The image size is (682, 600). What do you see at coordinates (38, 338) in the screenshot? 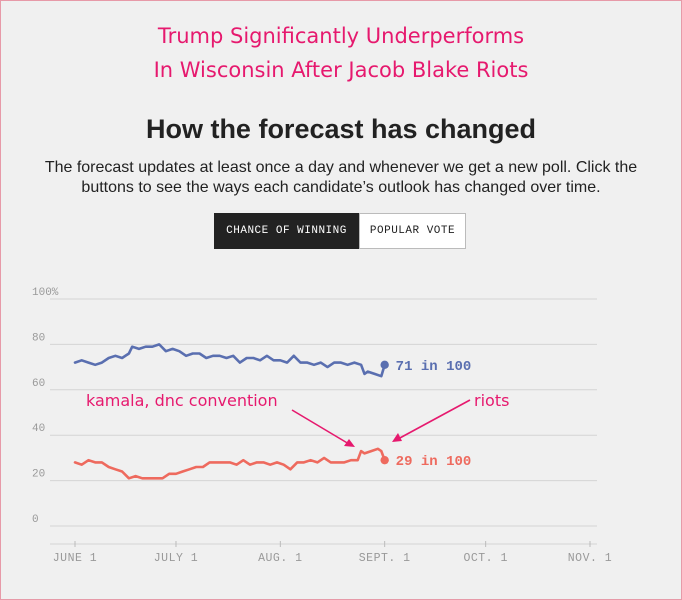
I see `y-tick-label: 80` at bounding box center [38, 338].